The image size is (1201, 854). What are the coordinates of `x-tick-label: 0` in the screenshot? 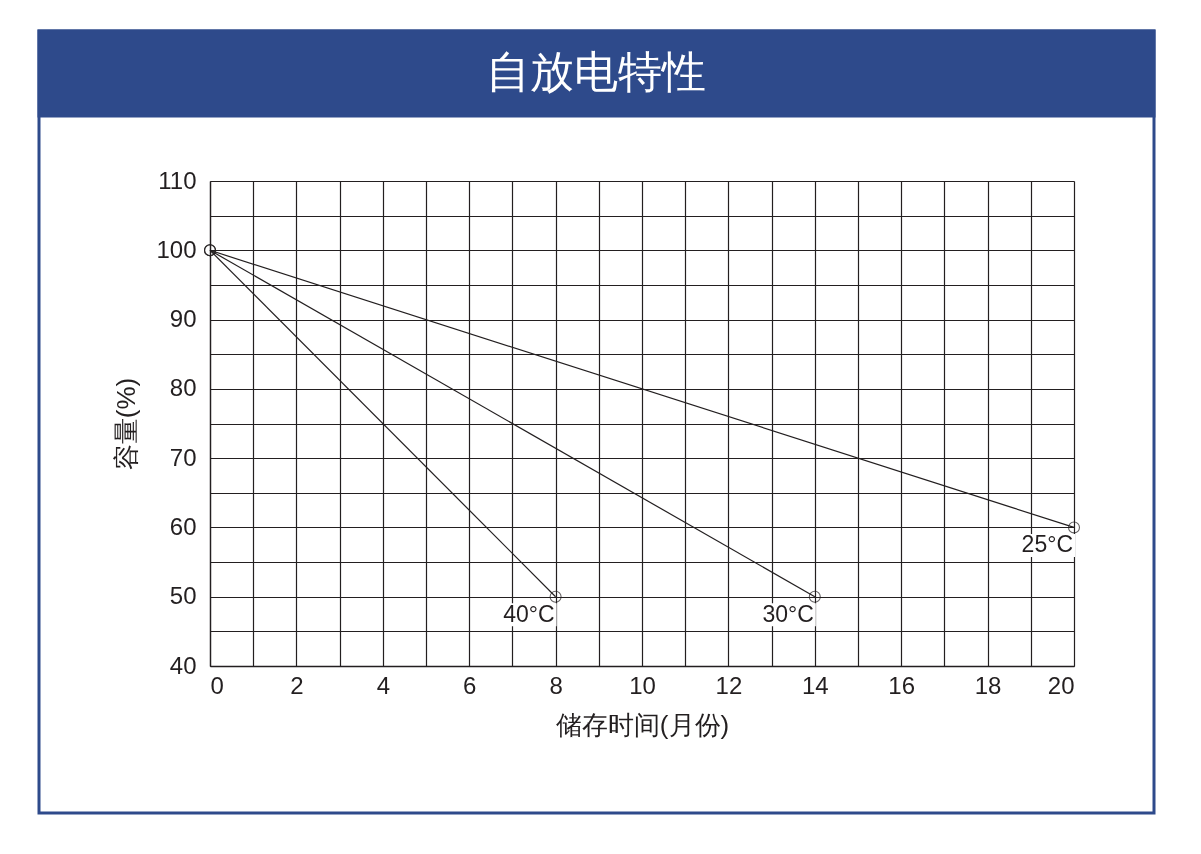 It's located at (217, 685).